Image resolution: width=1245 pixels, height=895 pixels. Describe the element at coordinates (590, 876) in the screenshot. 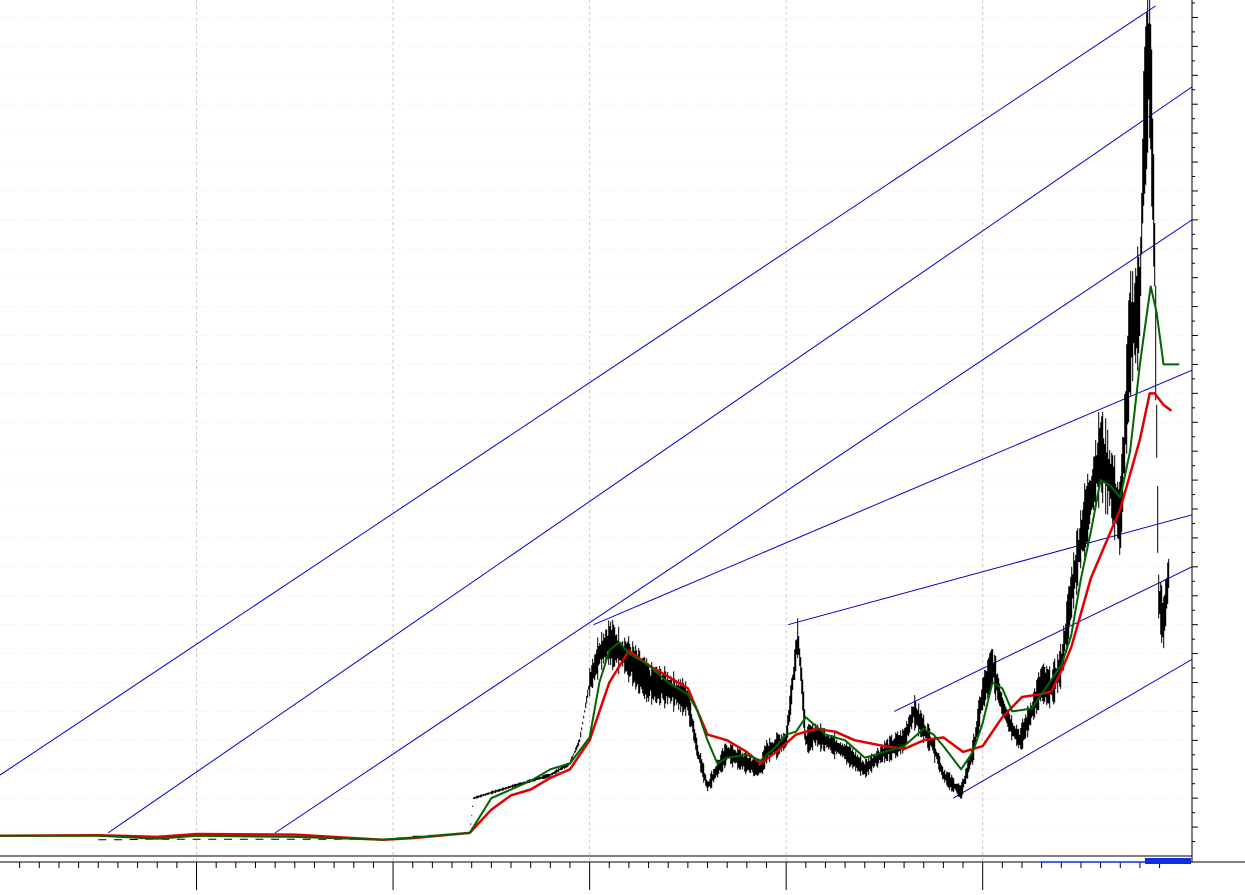

I see `x-axis-ticks` at that location.